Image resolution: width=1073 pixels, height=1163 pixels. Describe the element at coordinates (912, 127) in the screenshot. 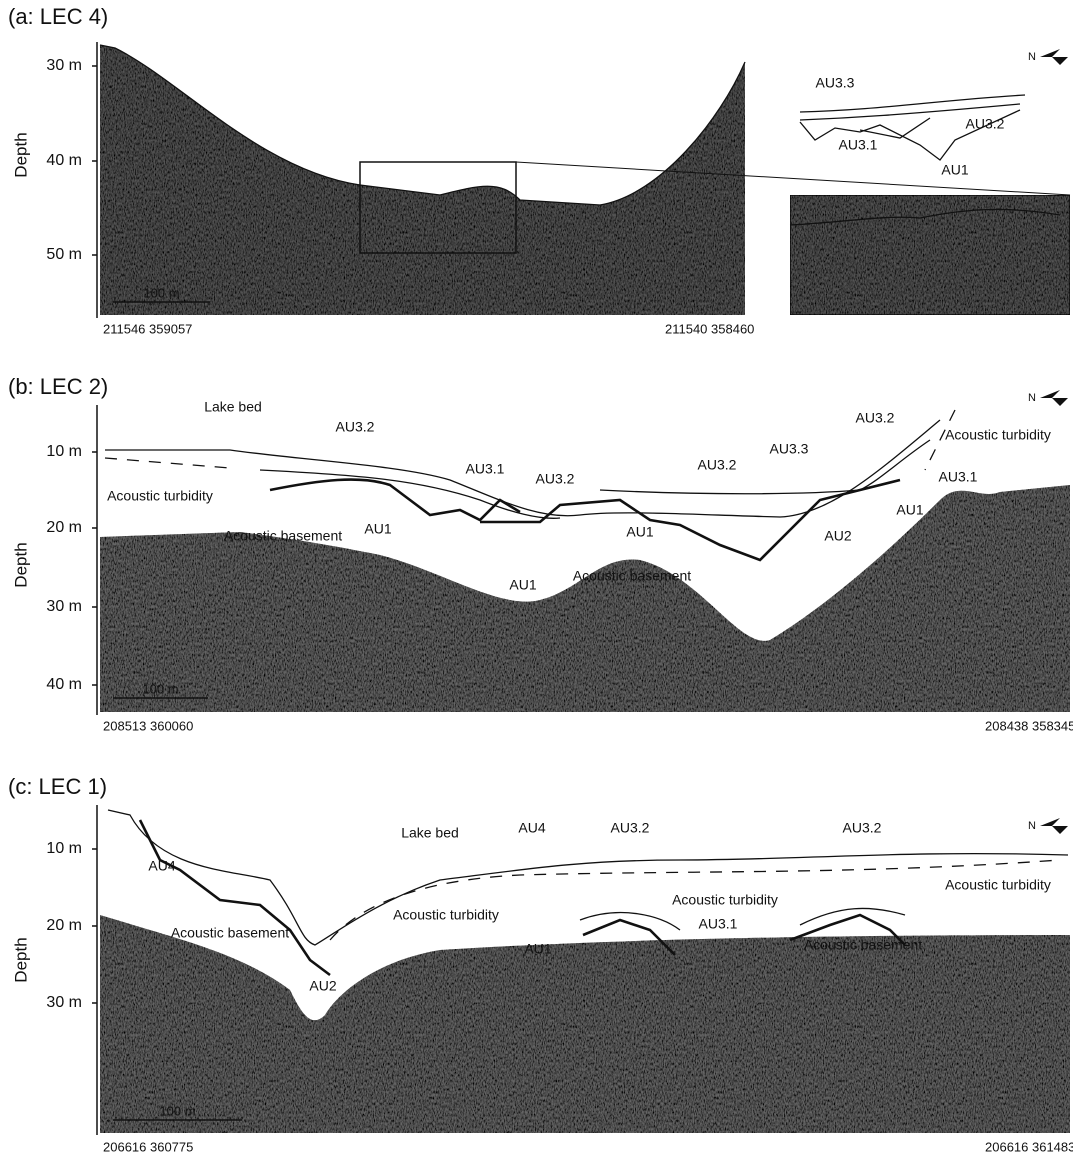

I see `inset-sketch` at that location.